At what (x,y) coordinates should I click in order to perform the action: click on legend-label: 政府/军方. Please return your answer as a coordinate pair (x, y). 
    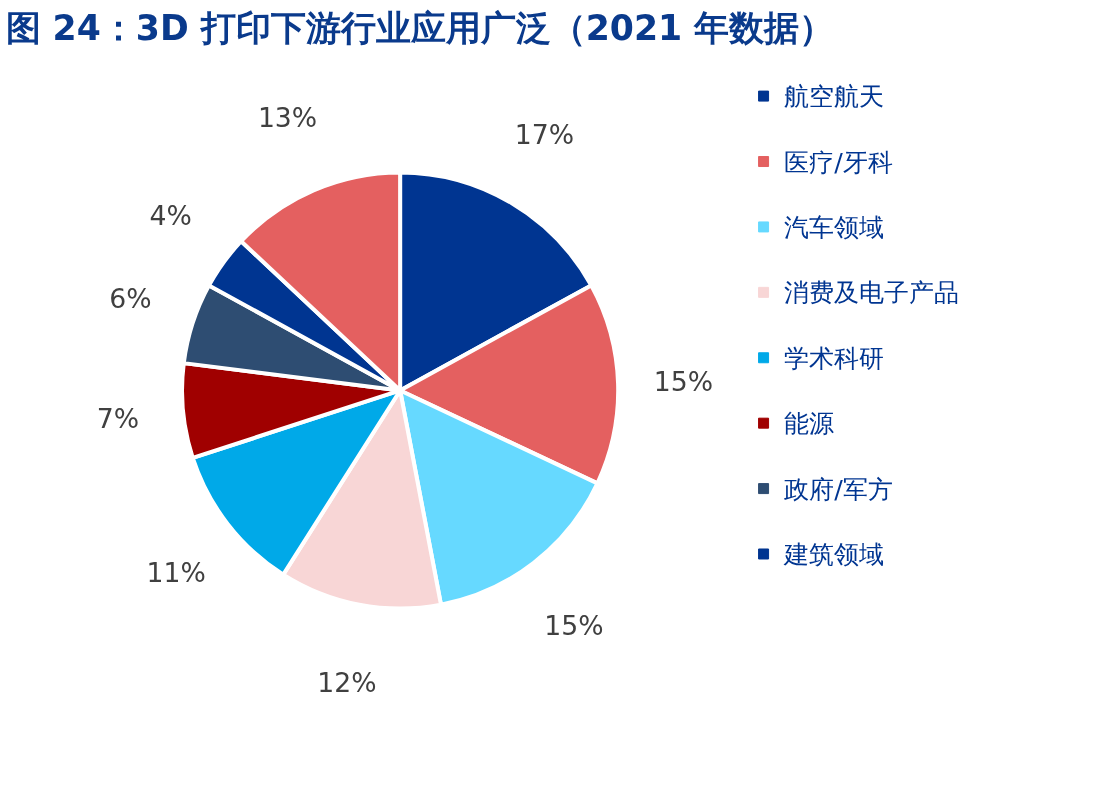
    Looking at the image, I should click on (838, 488).